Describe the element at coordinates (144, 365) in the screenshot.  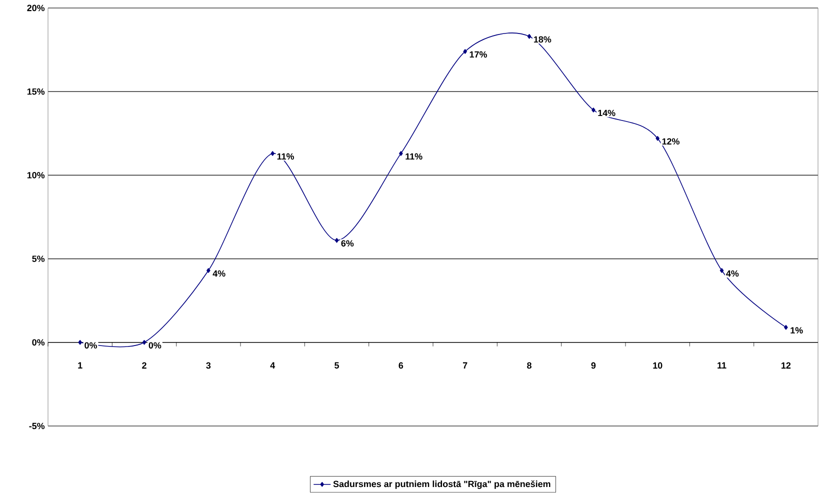
I see `x-tick-label: 2` at that location.